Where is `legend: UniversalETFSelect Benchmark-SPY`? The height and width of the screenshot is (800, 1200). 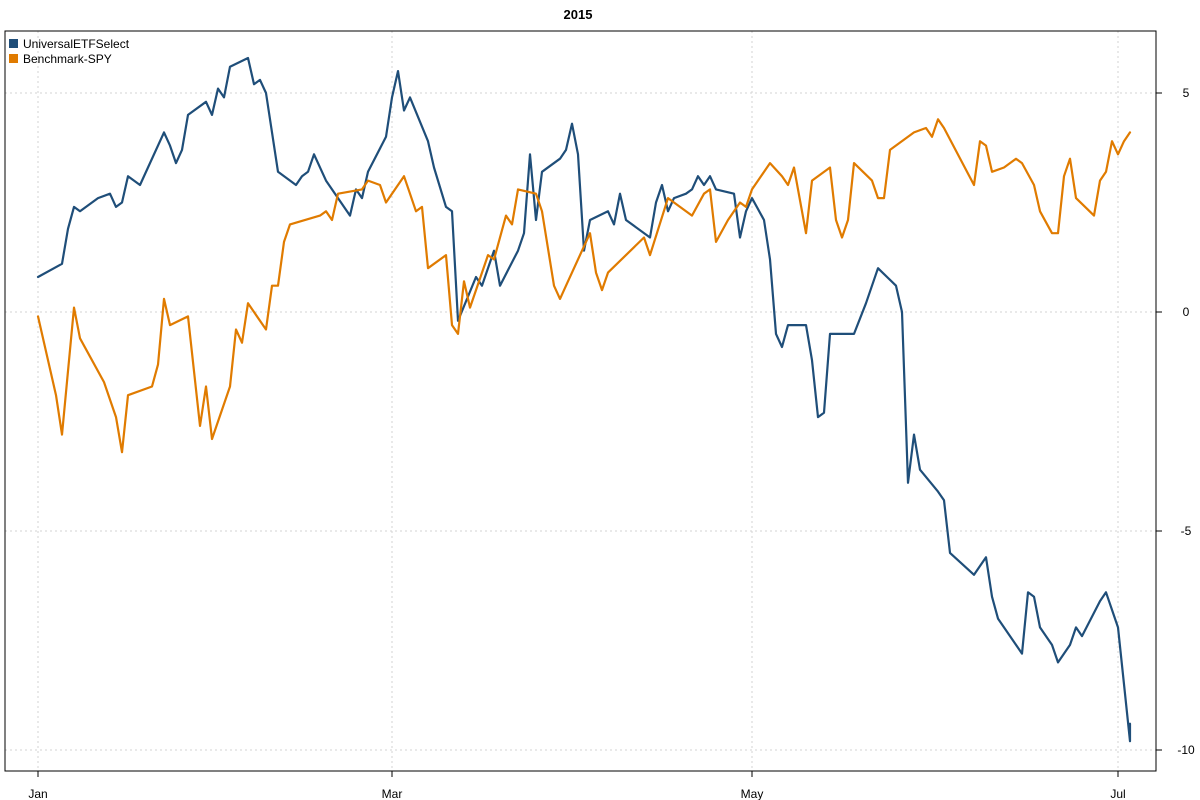 legend: UniversalETFSelect Benchmark-SPY is located at coordinates (69, 51).